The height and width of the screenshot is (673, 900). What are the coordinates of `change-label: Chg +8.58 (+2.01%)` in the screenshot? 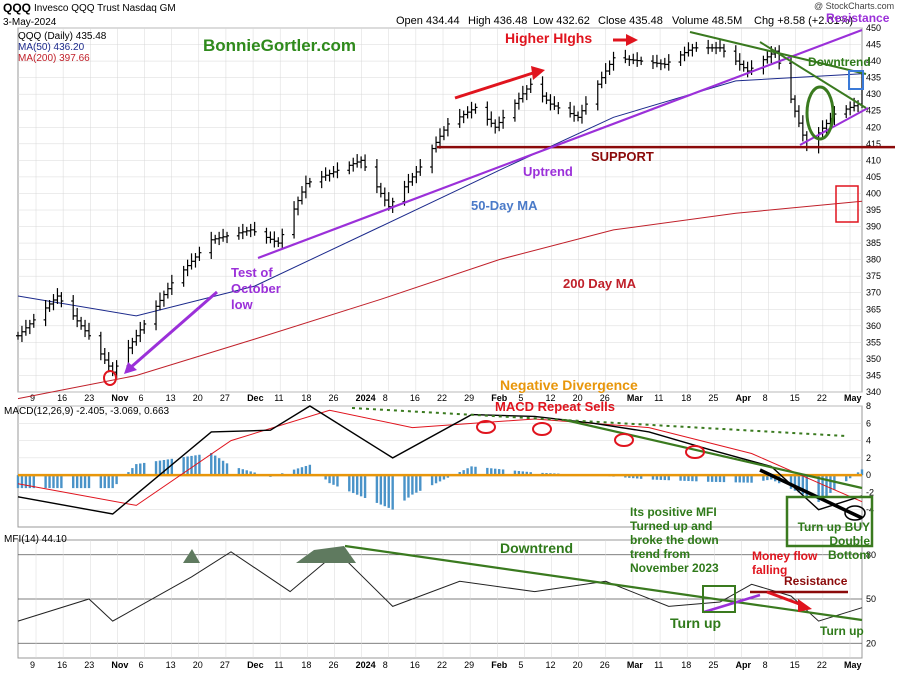 It's located at (804, 21).